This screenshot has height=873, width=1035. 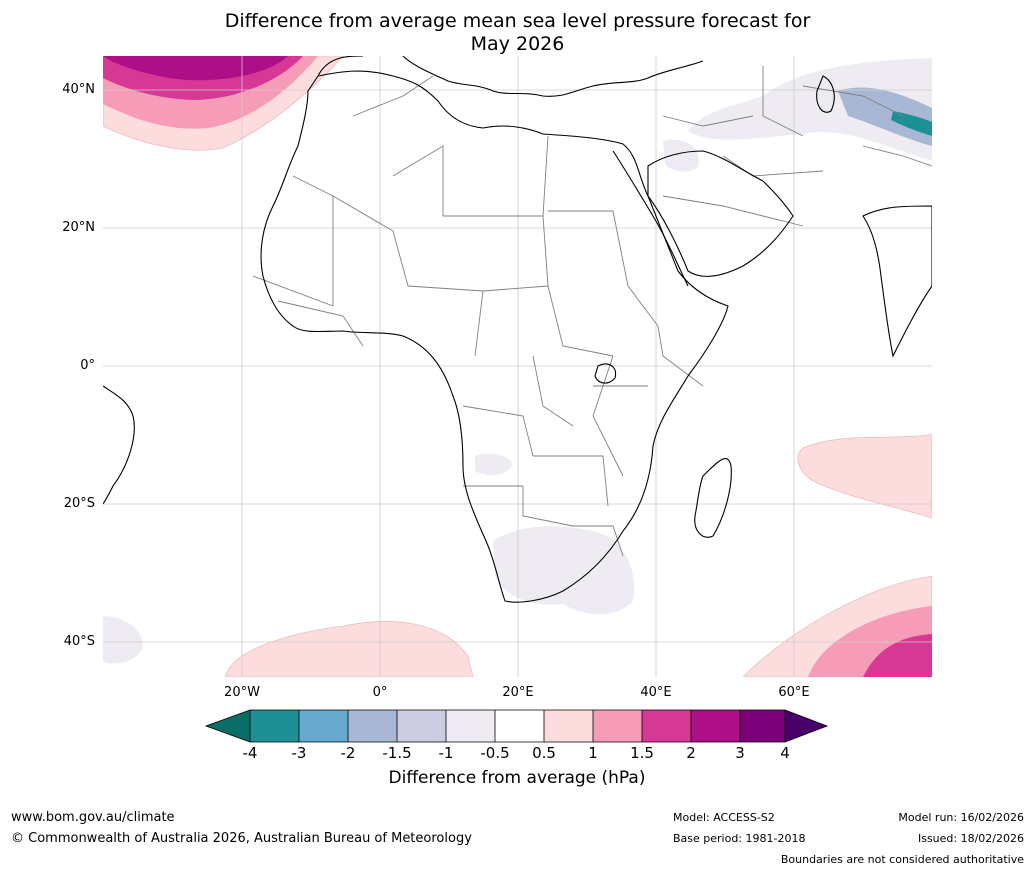 I want to click on anomaly-lavender-sw, so click(x=123, y=640).